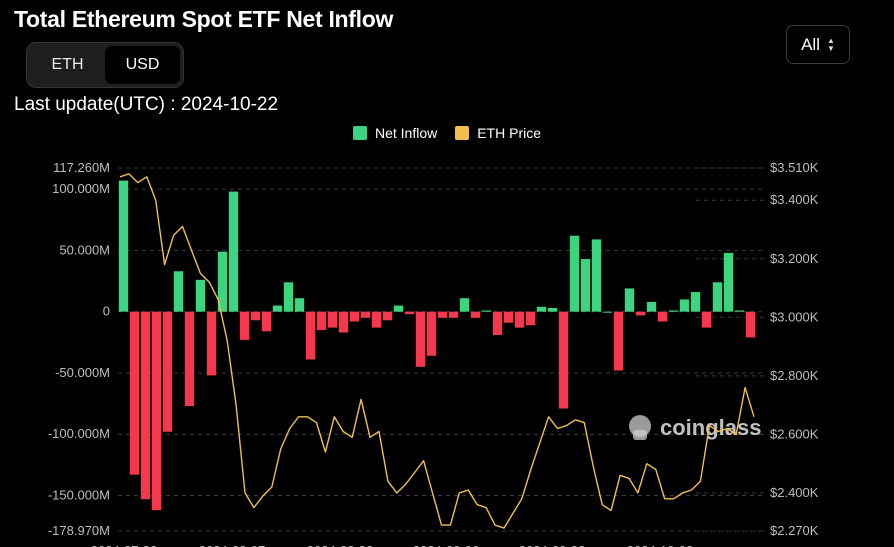  What do you see at coordinates (67, 64) in the screenshot?
I see `toggle-eth-button: ETH` at bounding box center [67, 64].